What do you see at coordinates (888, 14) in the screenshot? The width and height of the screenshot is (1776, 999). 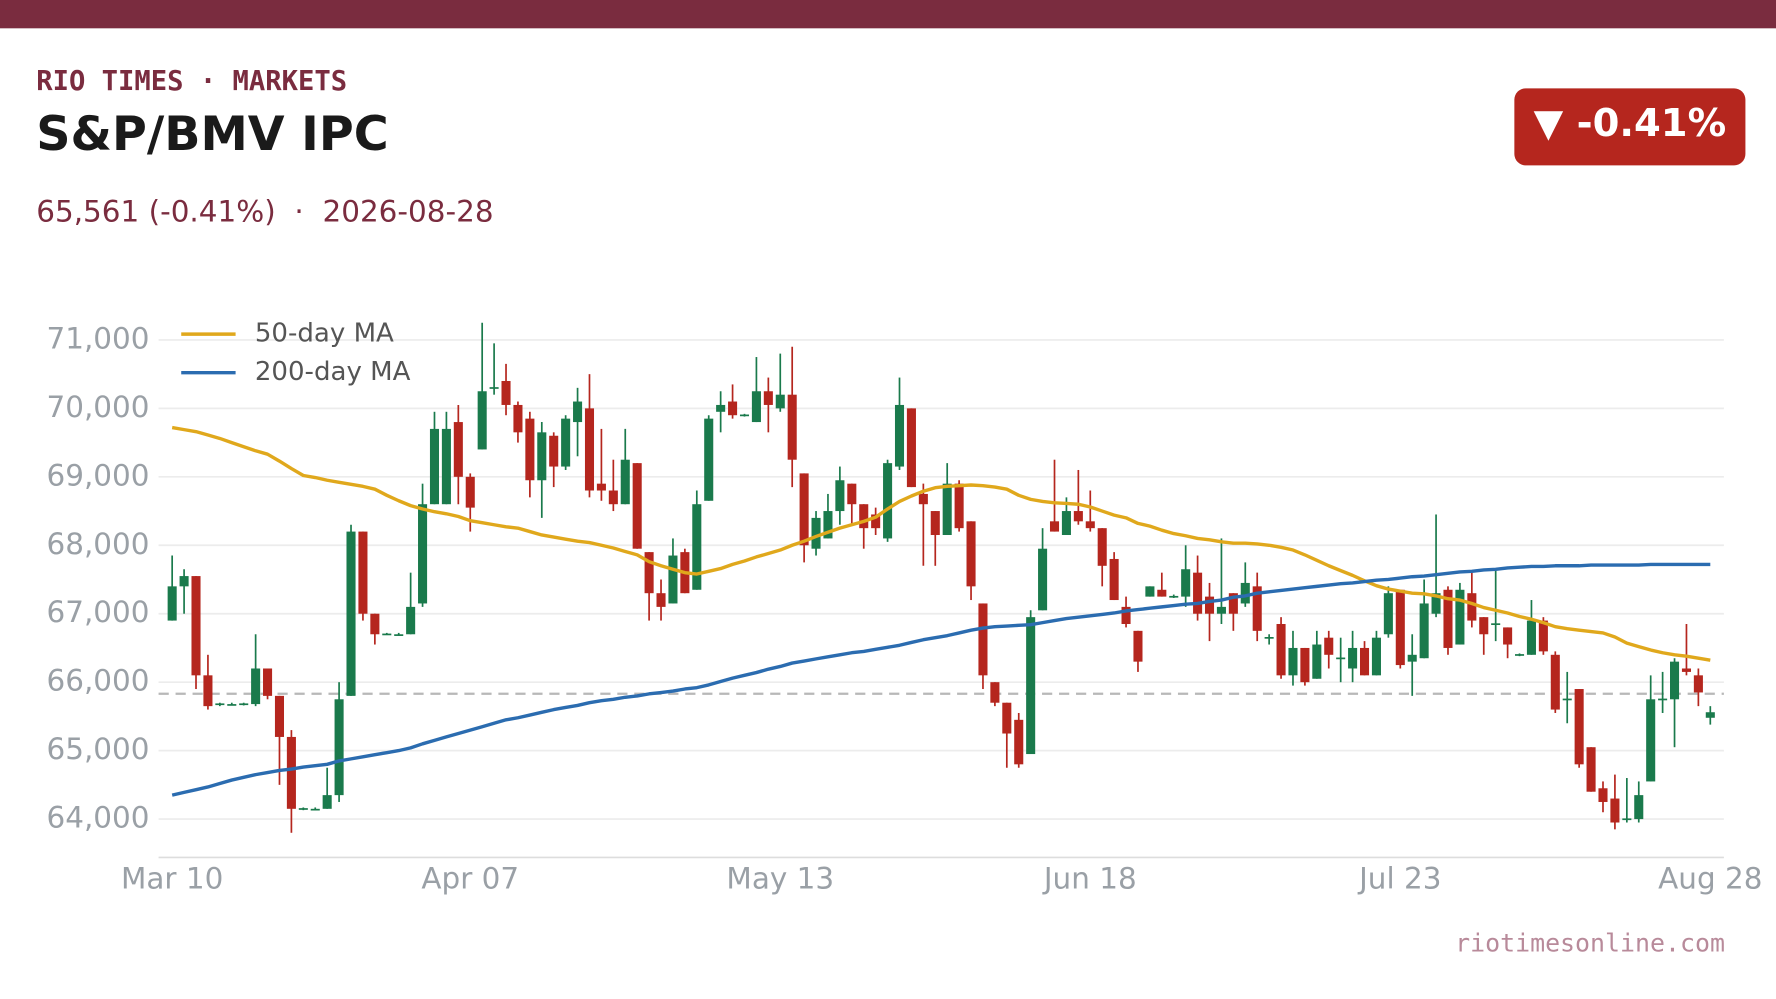 I see `top-bar` at bounding box center [888, 14].